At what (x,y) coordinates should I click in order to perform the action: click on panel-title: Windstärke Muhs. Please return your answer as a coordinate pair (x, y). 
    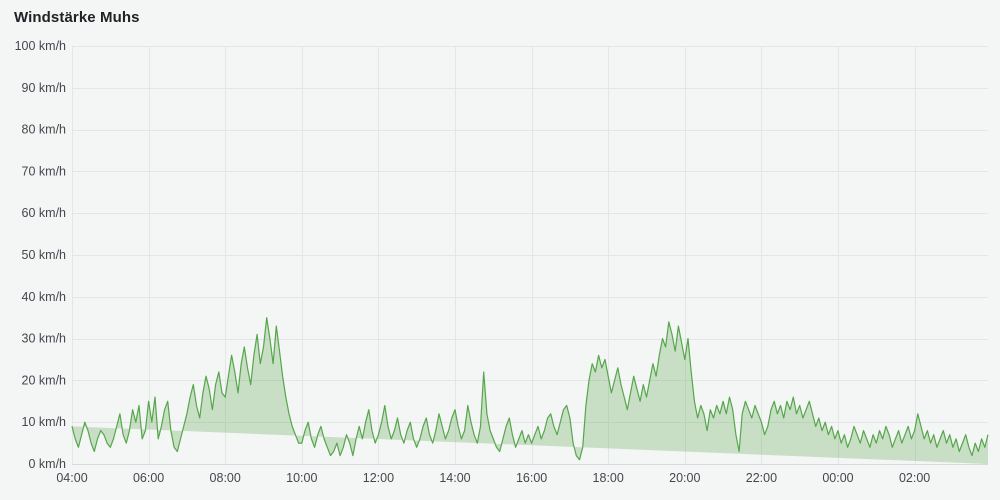
    Looking at the image, I should click on (77, 17).